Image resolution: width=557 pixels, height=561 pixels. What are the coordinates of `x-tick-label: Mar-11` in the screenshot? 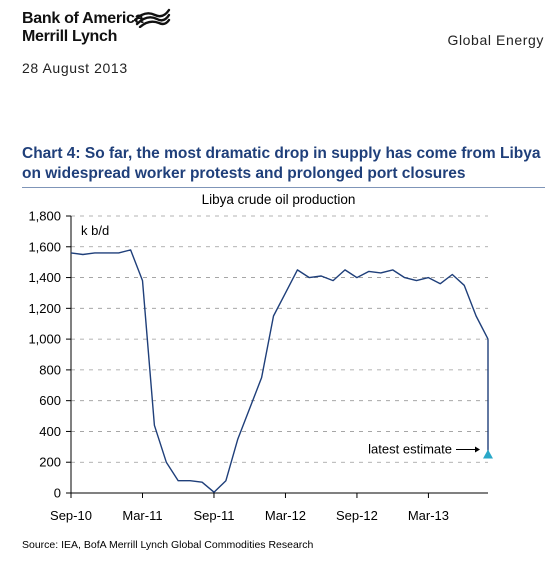 It's located at (142, 515).